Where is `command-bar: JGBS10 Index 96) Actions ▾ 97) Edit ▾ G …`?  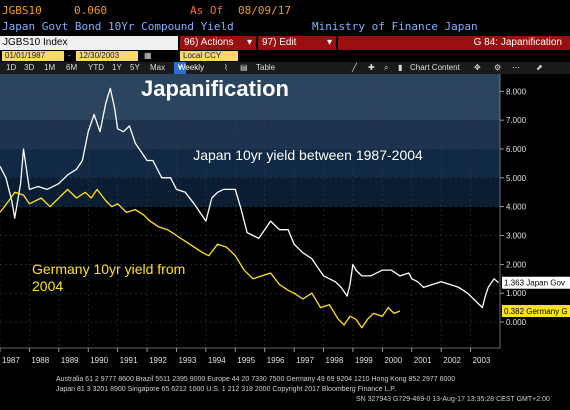
command-bar: JGBS10 Index 96) Actions ▾ 97) Edit ▾ G … is located at coordinates (285, 43).